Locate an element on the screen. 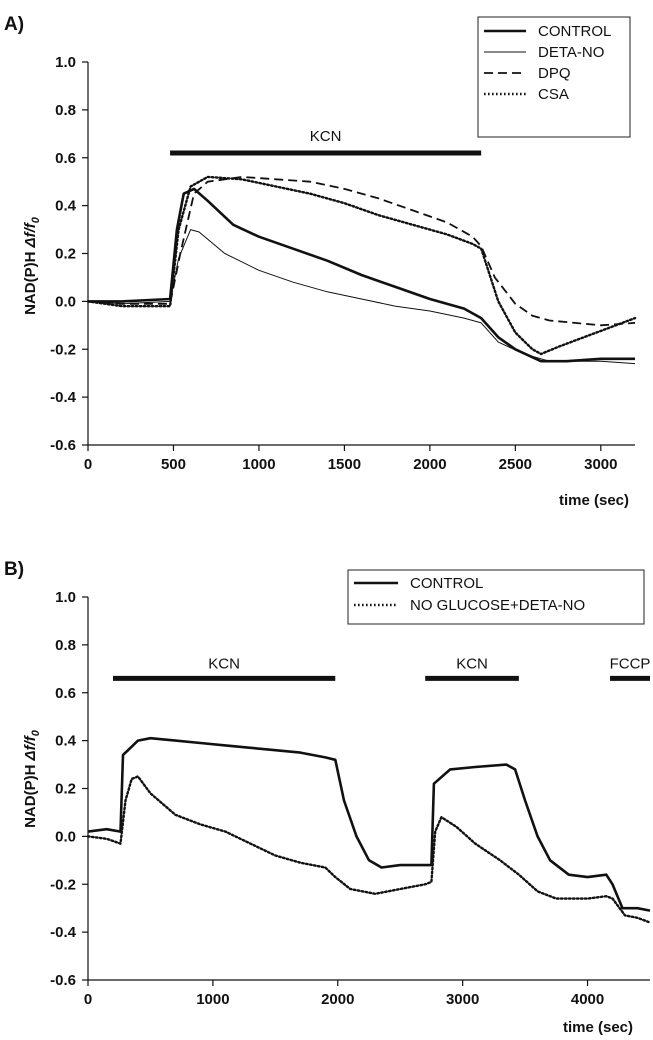 The image size is (653, 1040). panel-a-y-tick-label: 0.4 is located at coordinates (66, 206).